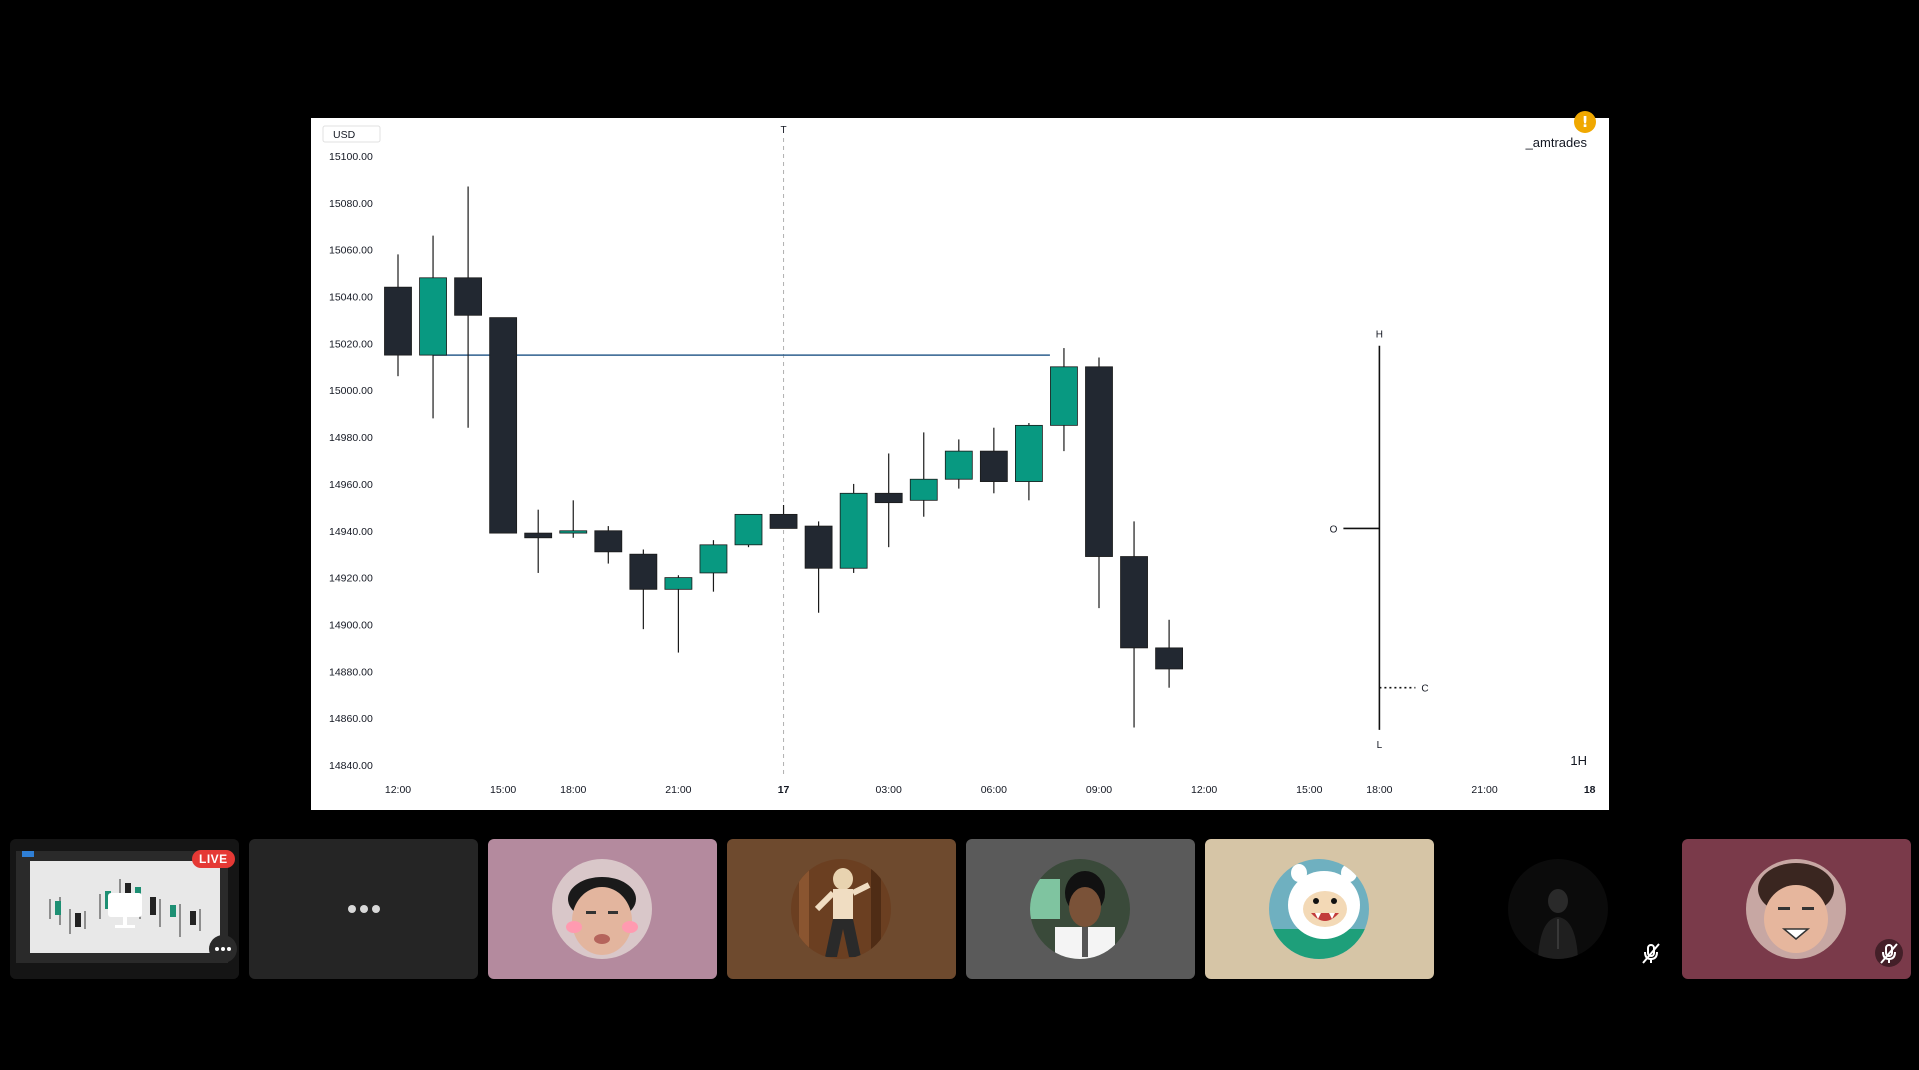 This screenshot has height=1070, width=1919. I want to click on x-tick-label: 03:00, so click(889, 790).